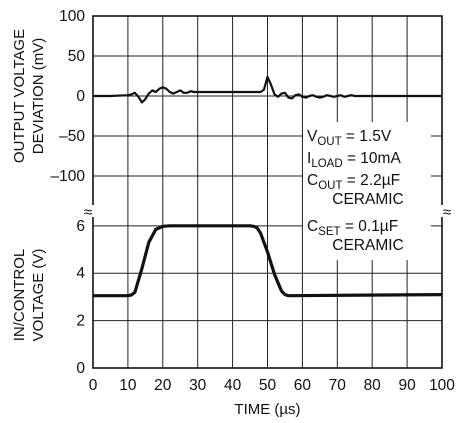 The width and height of the screenshot is (457, 423). Describe the element at coordinates (447, 212) in the screenshot. I see `break-mark-right: ≈` at that location.